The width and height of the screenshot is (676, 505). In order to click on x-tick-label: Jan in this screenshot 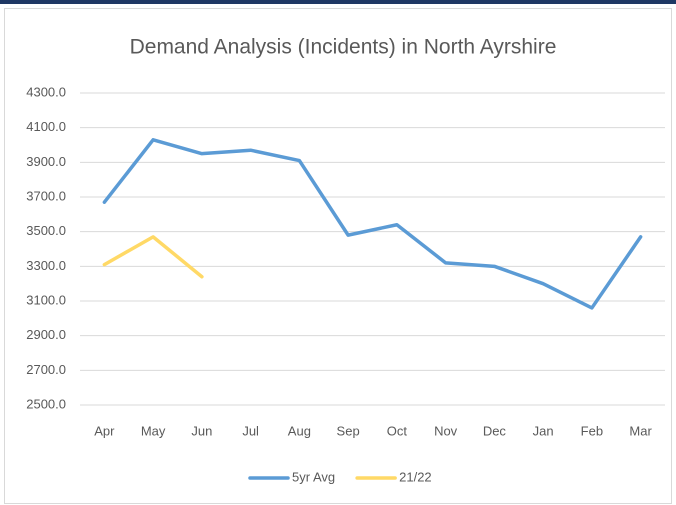, I will do `click(543, 430)`.